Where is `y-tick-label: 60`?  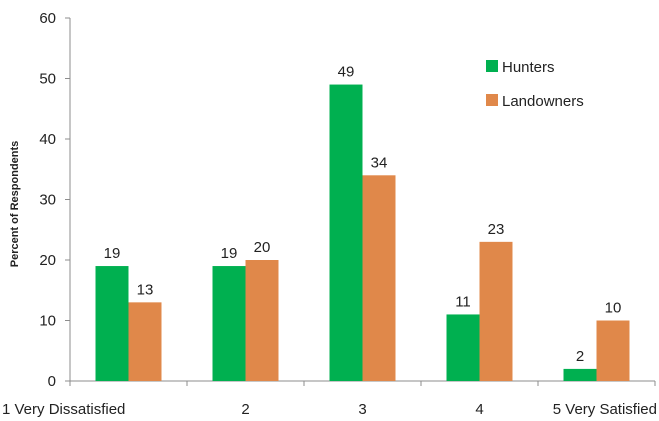 y-tick-label: 60 is located at coordinates (47, 18).